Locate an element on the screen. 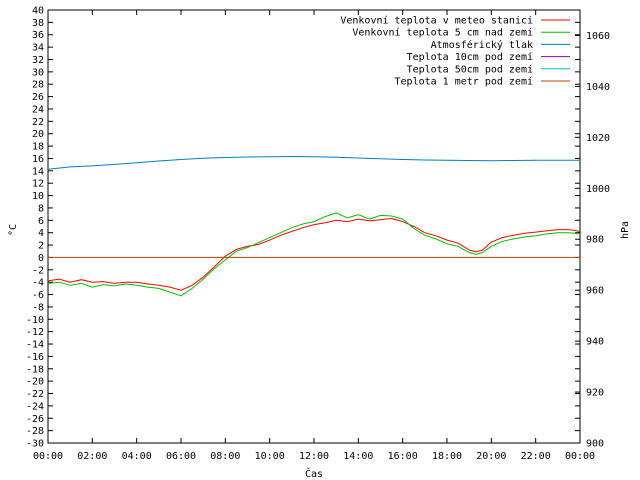 This screenshot has height=480, width=640. x-tick-label: 10:00 is located at coordinates (270, 456).